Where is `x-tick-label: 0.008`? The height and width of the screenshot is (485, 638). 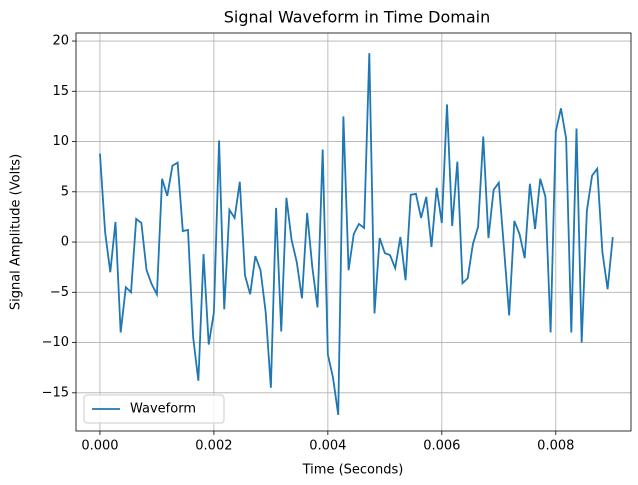
x-tick-label: 0.008 is located at coordinates (555, 446).